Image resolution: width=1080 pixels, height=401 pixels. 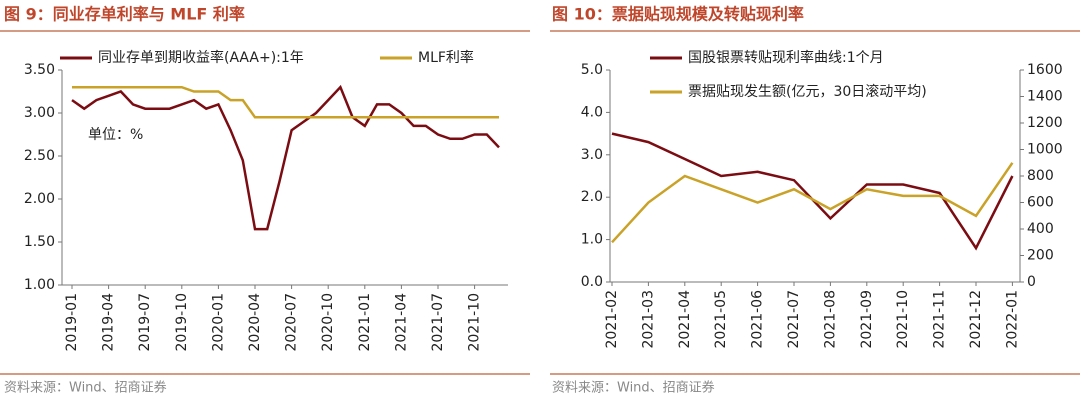 What do you see at coordinates (145, 322) in the screenshot?
I see `x-tick-label: 2019-07` at bounding box center [145, 322].